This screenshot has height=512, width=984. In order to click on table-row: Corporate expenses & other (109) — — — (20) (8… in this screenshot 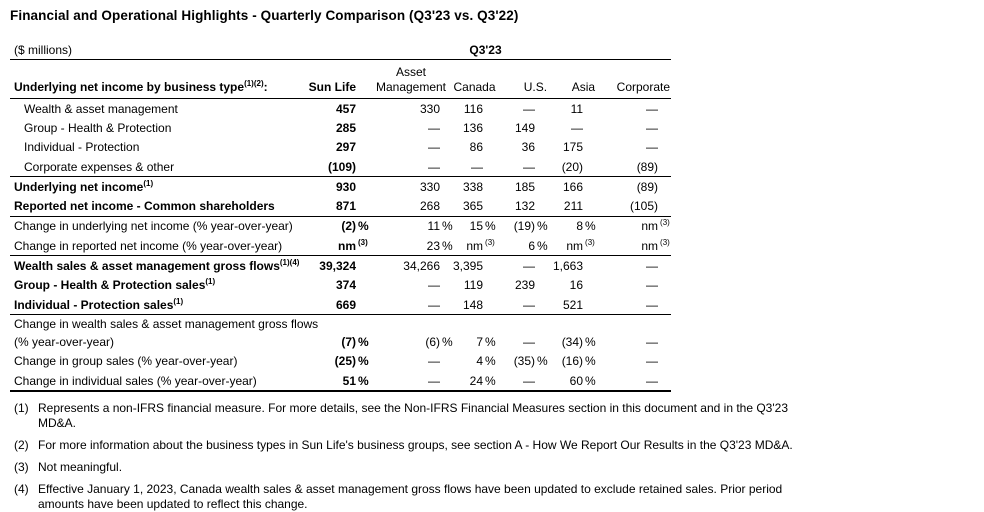, I will do `click(341, 167)`.